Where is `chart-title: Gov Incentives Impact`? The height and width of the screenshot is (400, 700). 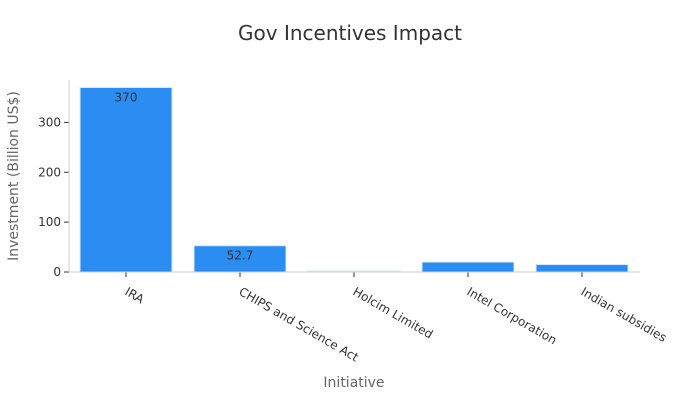 chart-title: Gov Incentives Impact is located at coordinates (350, 33).